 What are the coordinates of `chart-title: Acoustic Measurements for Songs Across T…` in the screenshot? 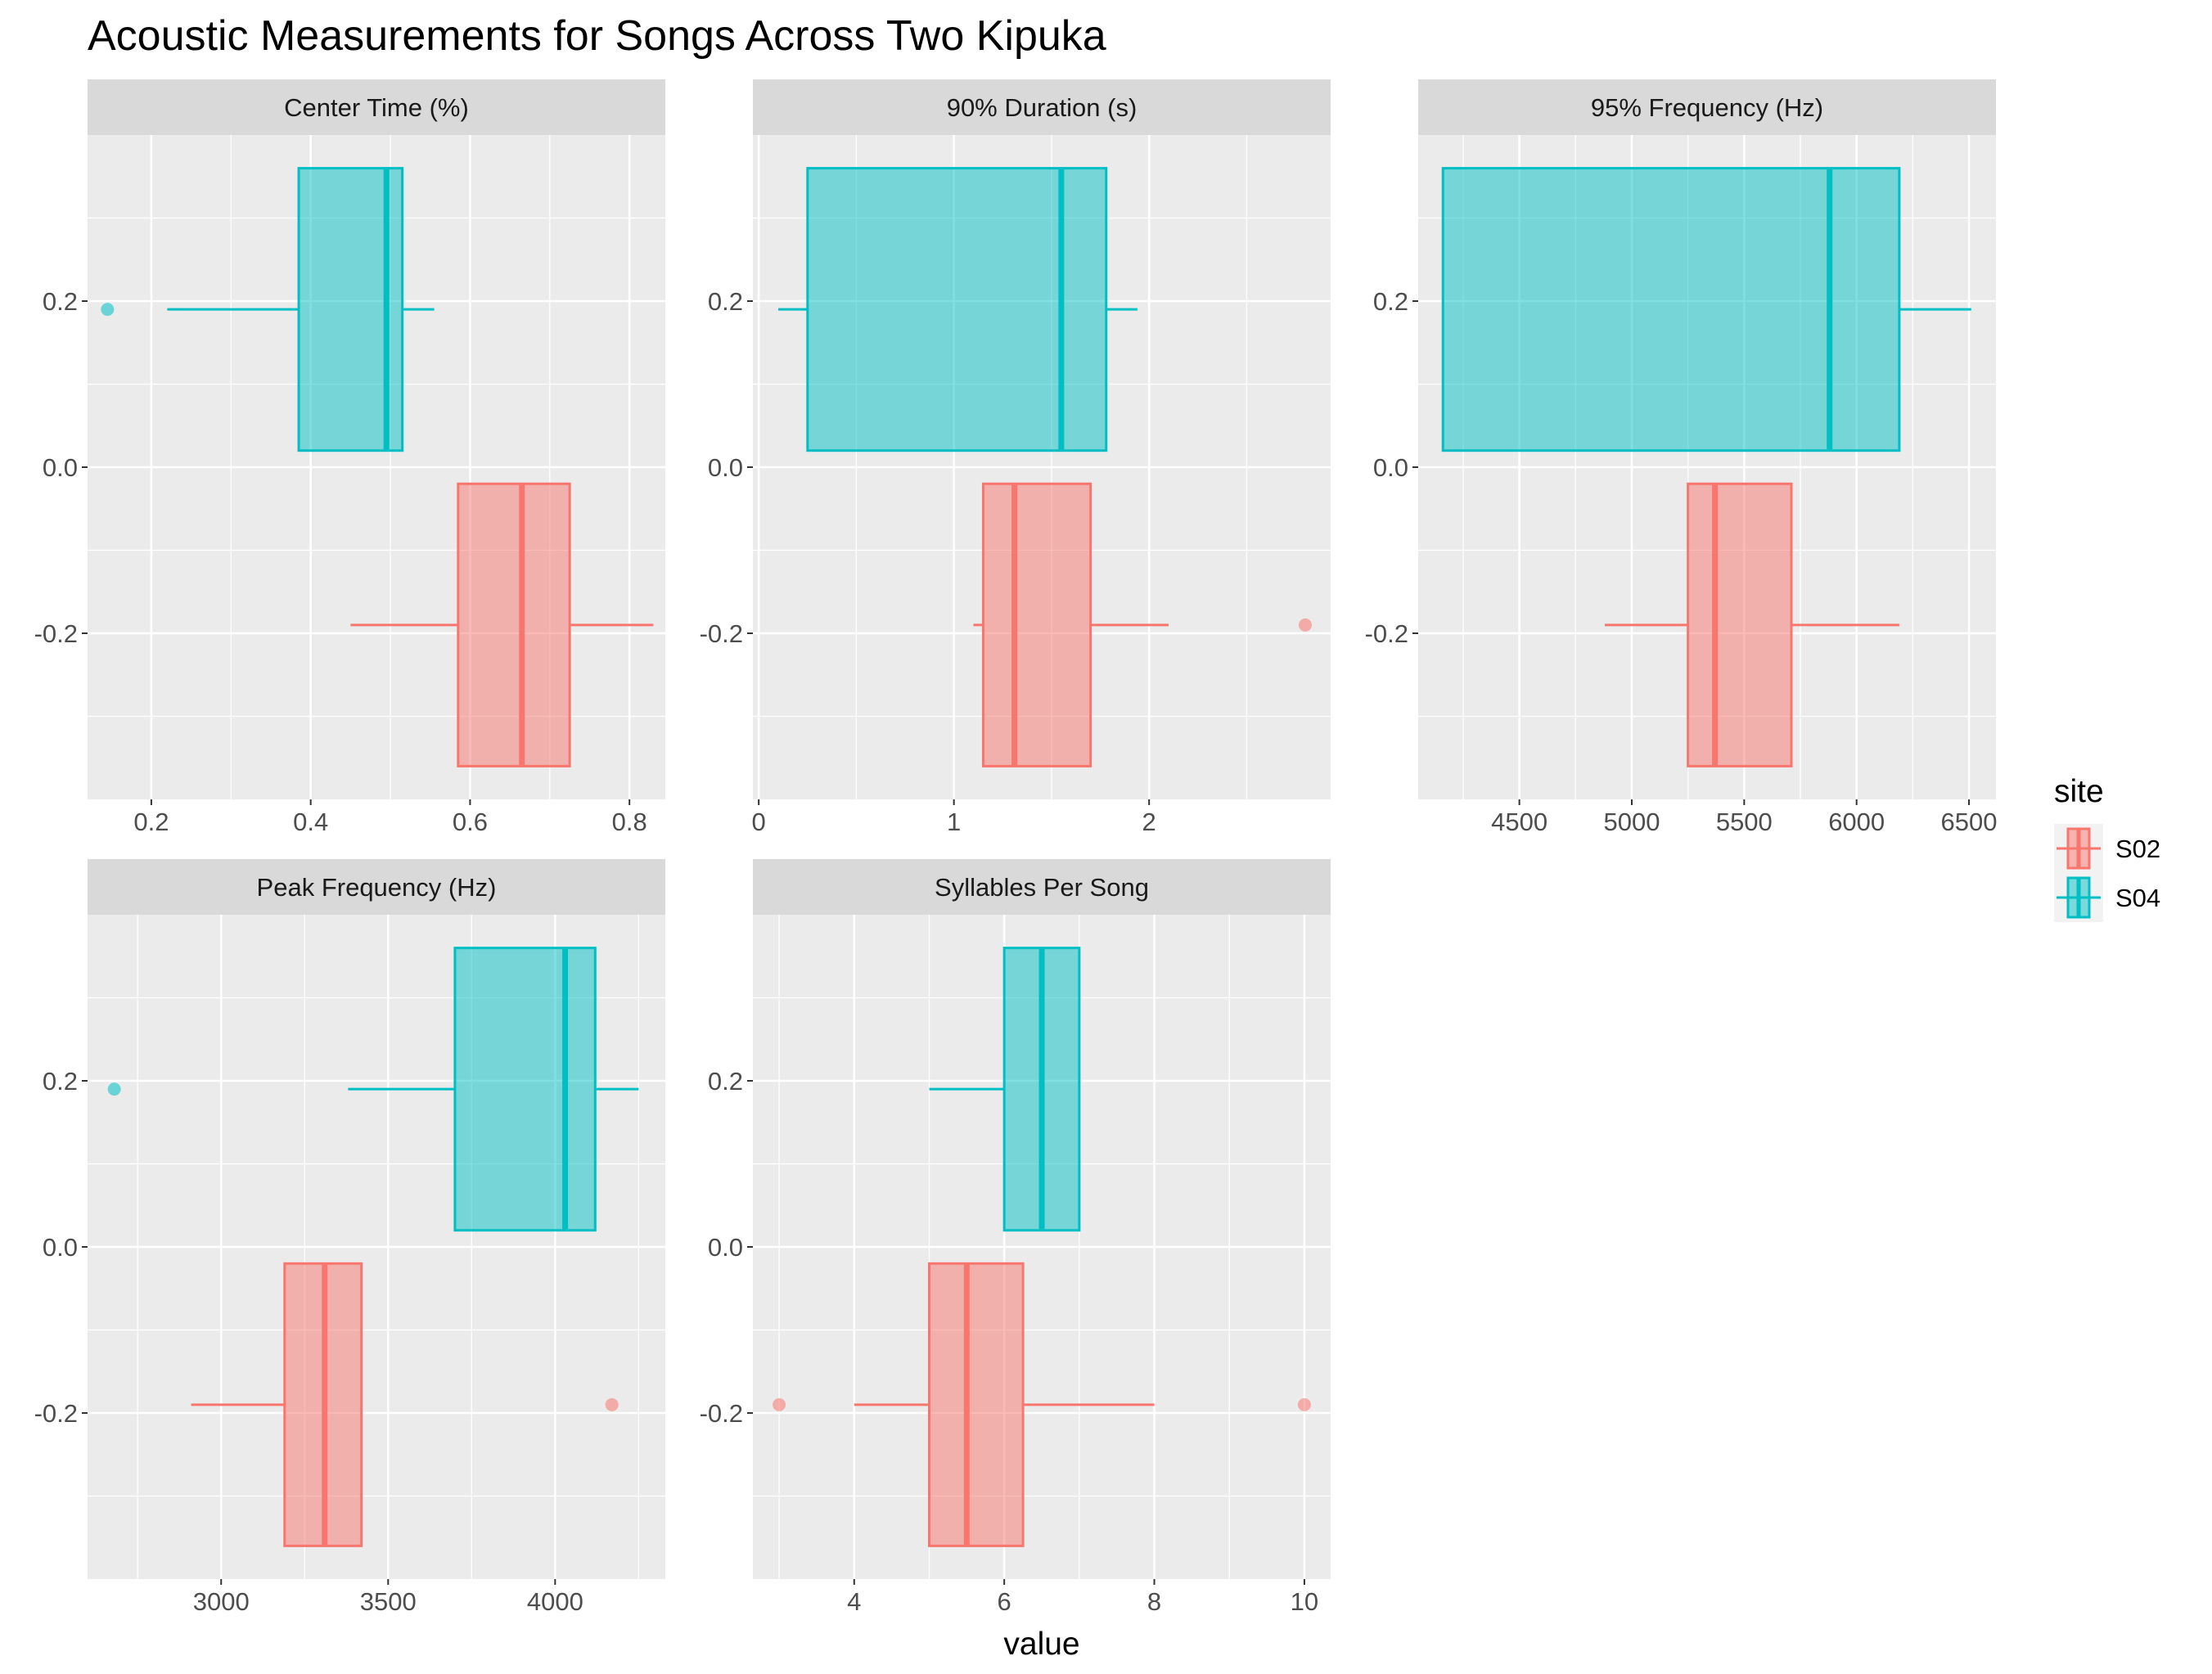 It's located at (597, 36).